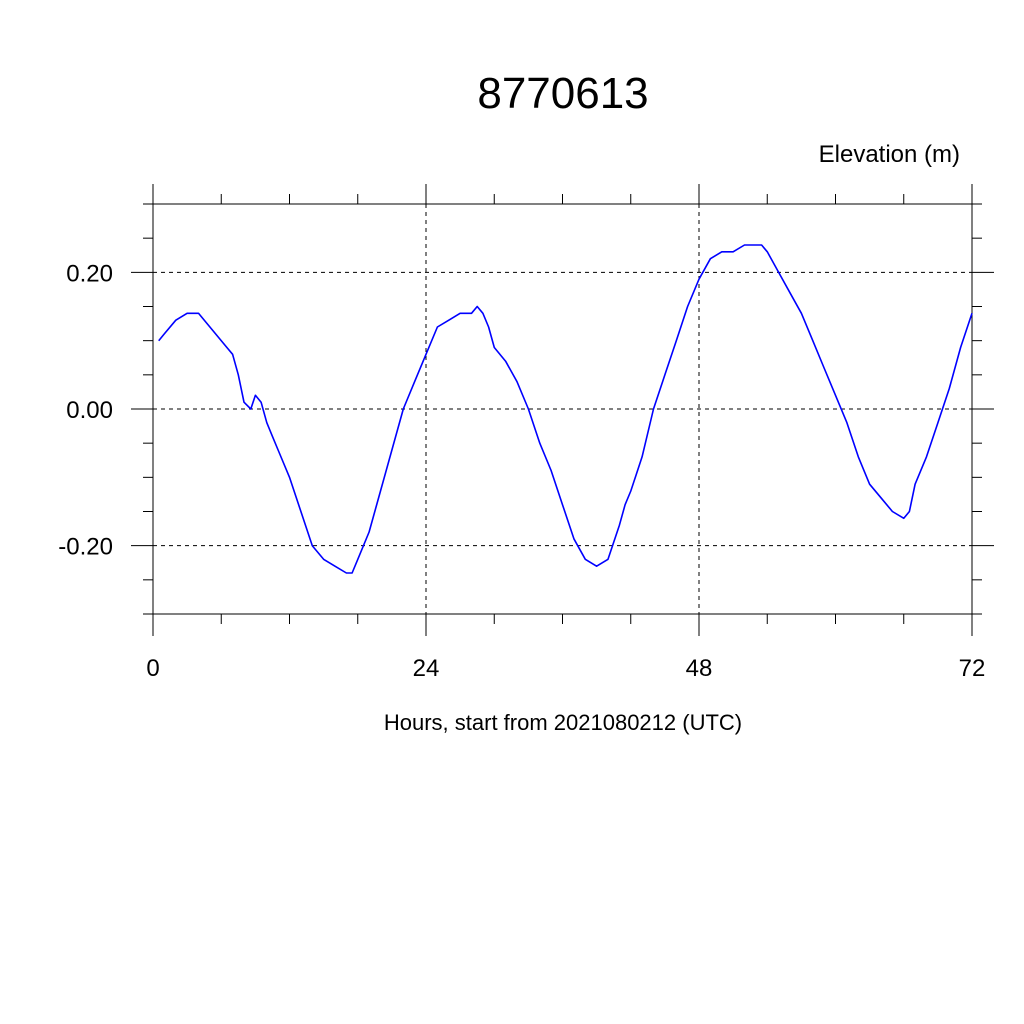 The width and height of the screenshot is (1024, 1024). Describe the element at coordinates (889, 154) in the screenshot. I see `y-axis-label: Elevation (m)` at that location.